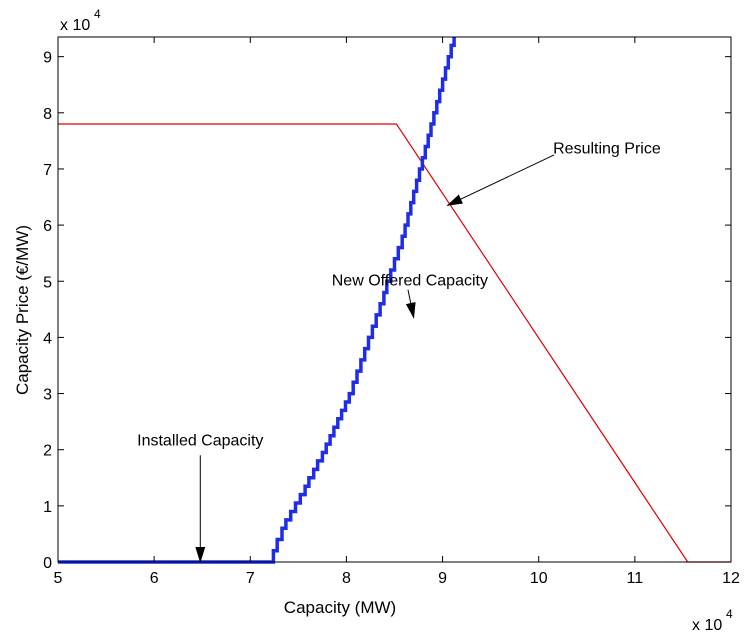 The width and height of the screenshot is (744, 633). Describe the element at coordinates (47, 451) in the screenshot. I see `y-tick-label: 2` at that location.